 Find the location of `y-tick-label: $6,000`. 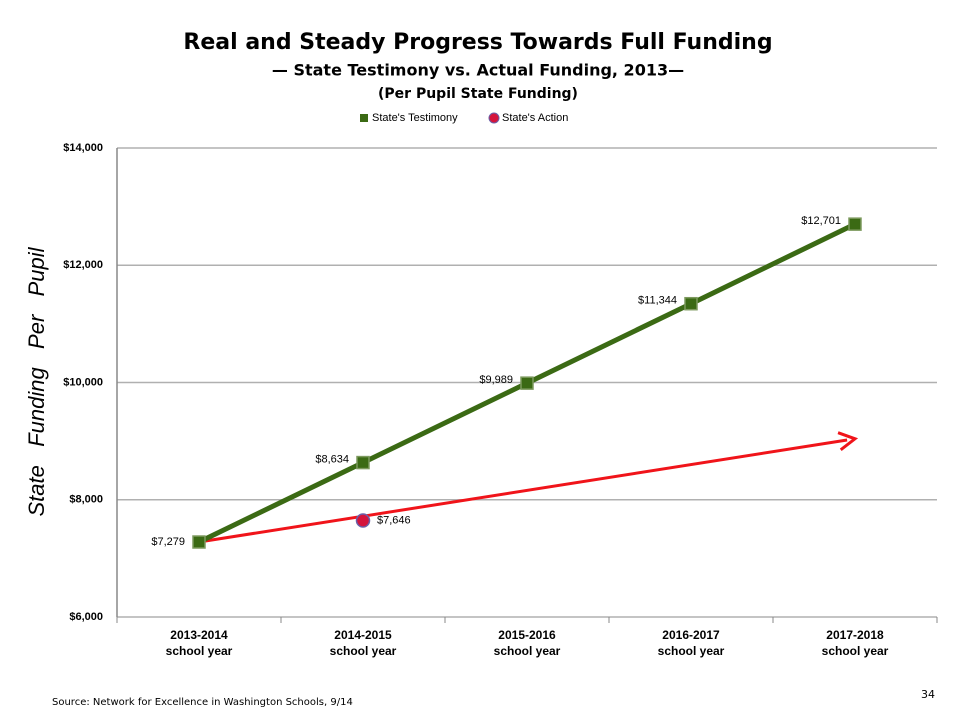

y-tick-label: $6,000 is located at coordinates (86, 617).